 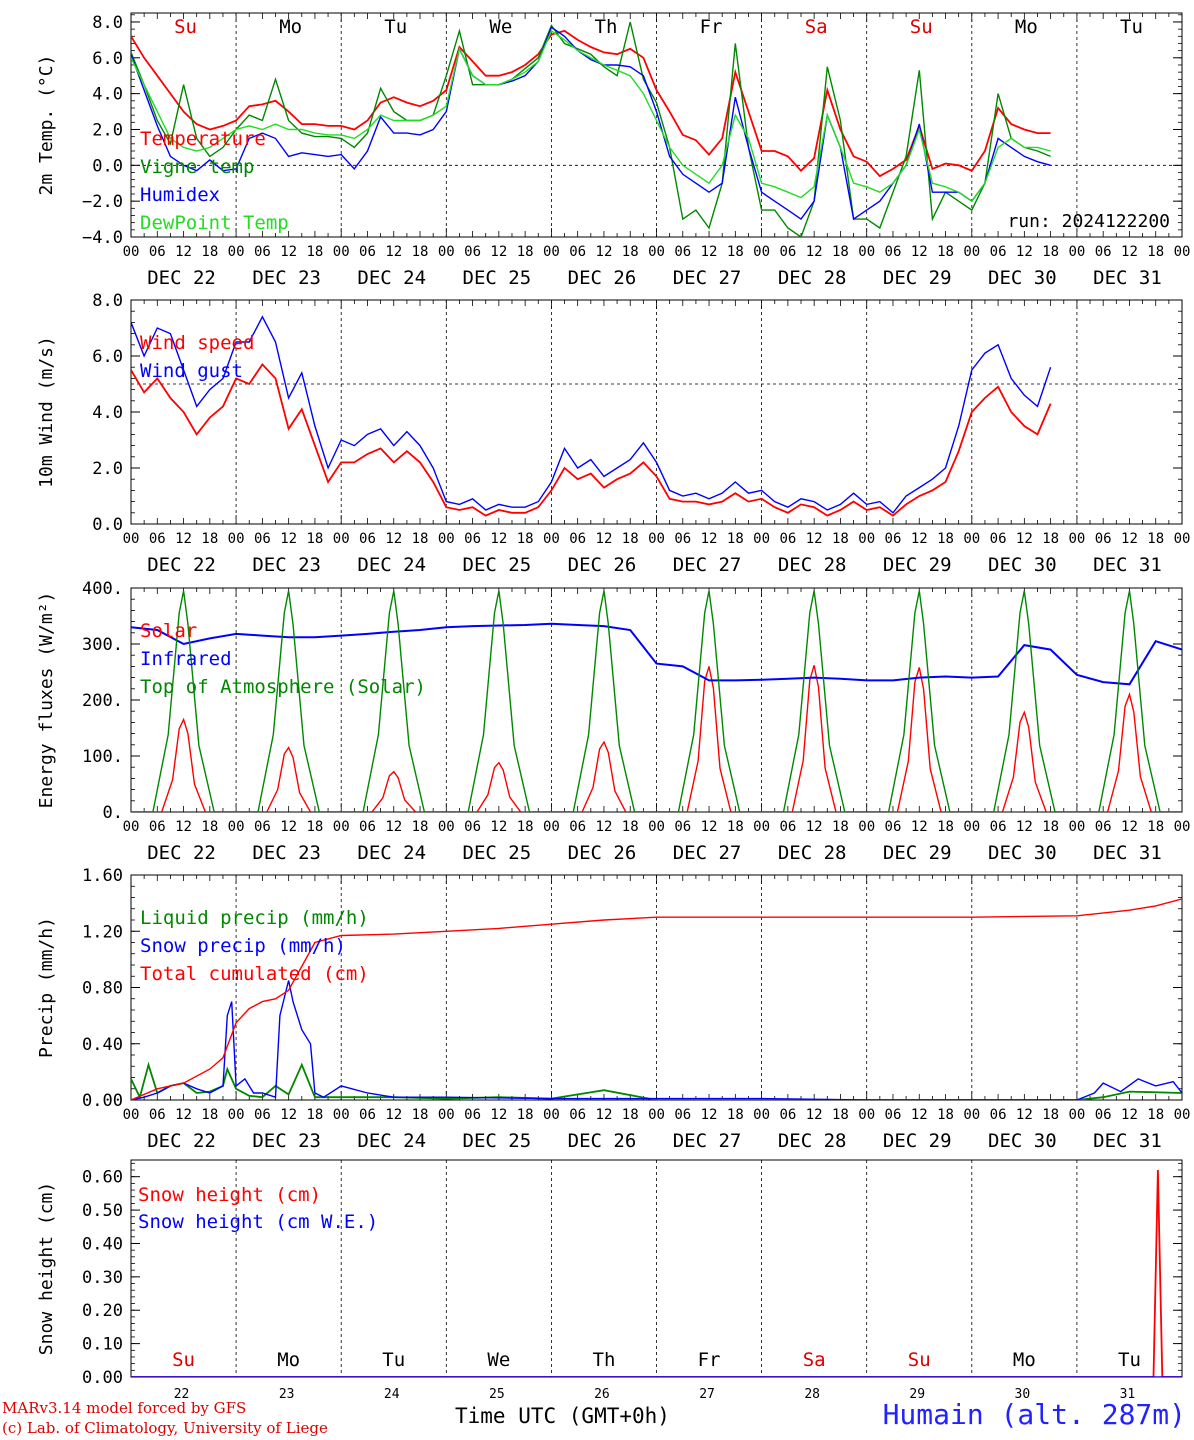 I want to click on legend-entry: Snow precip (mm/h), so click(x=243, y=946).